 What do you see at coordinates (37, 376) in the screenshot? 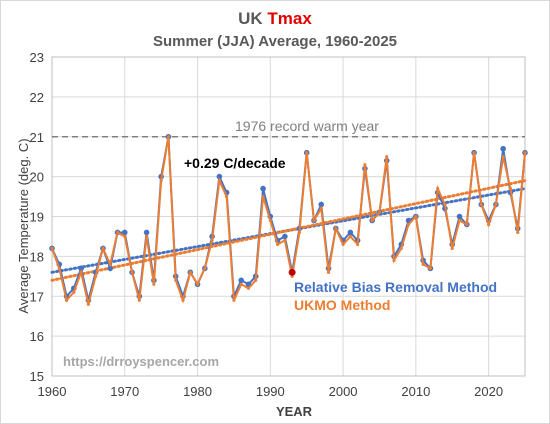
I see `y-tick-label: 15` at bounding box center [37, 376].